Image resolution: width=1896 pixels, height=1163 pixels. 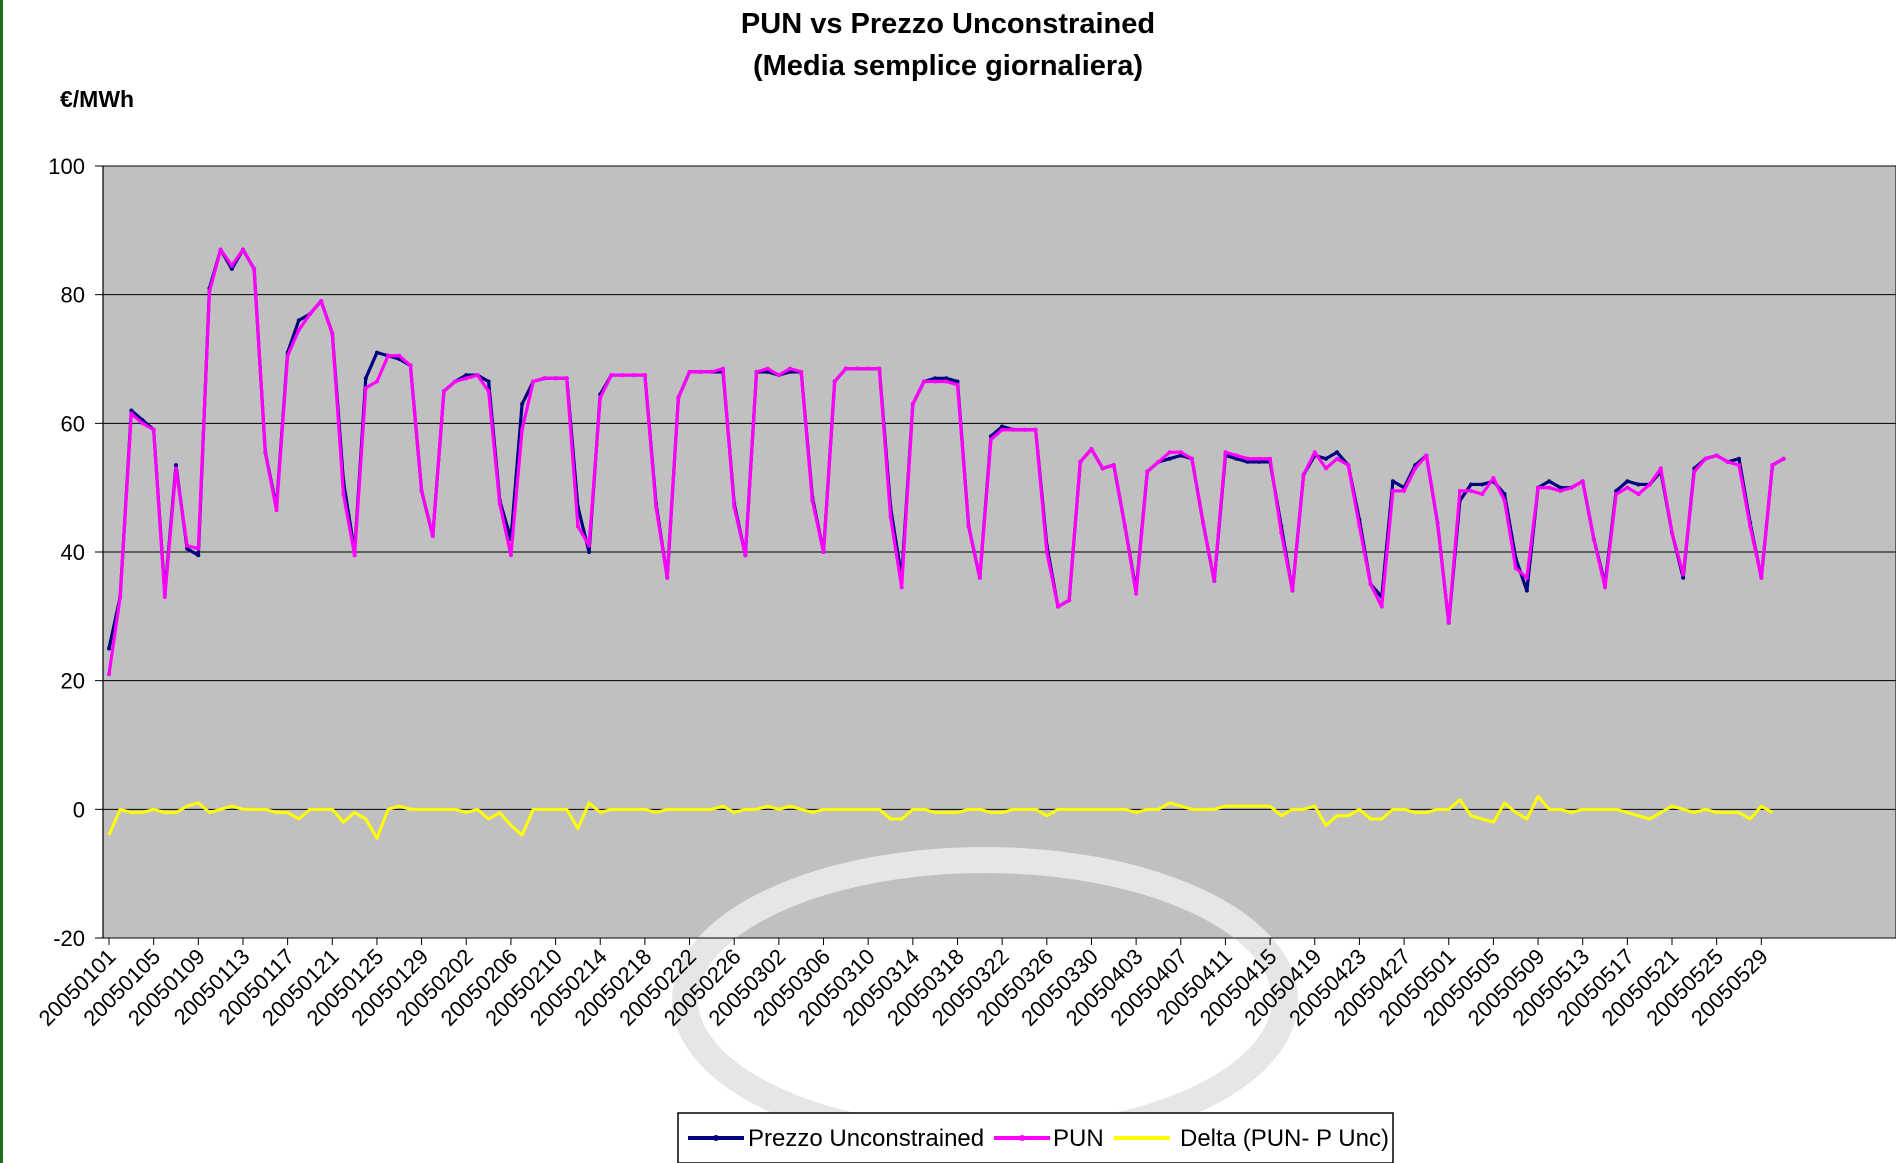 I want to click on chart-subtitle: (Media semplice giornaliera), so click(x=948, y=66).